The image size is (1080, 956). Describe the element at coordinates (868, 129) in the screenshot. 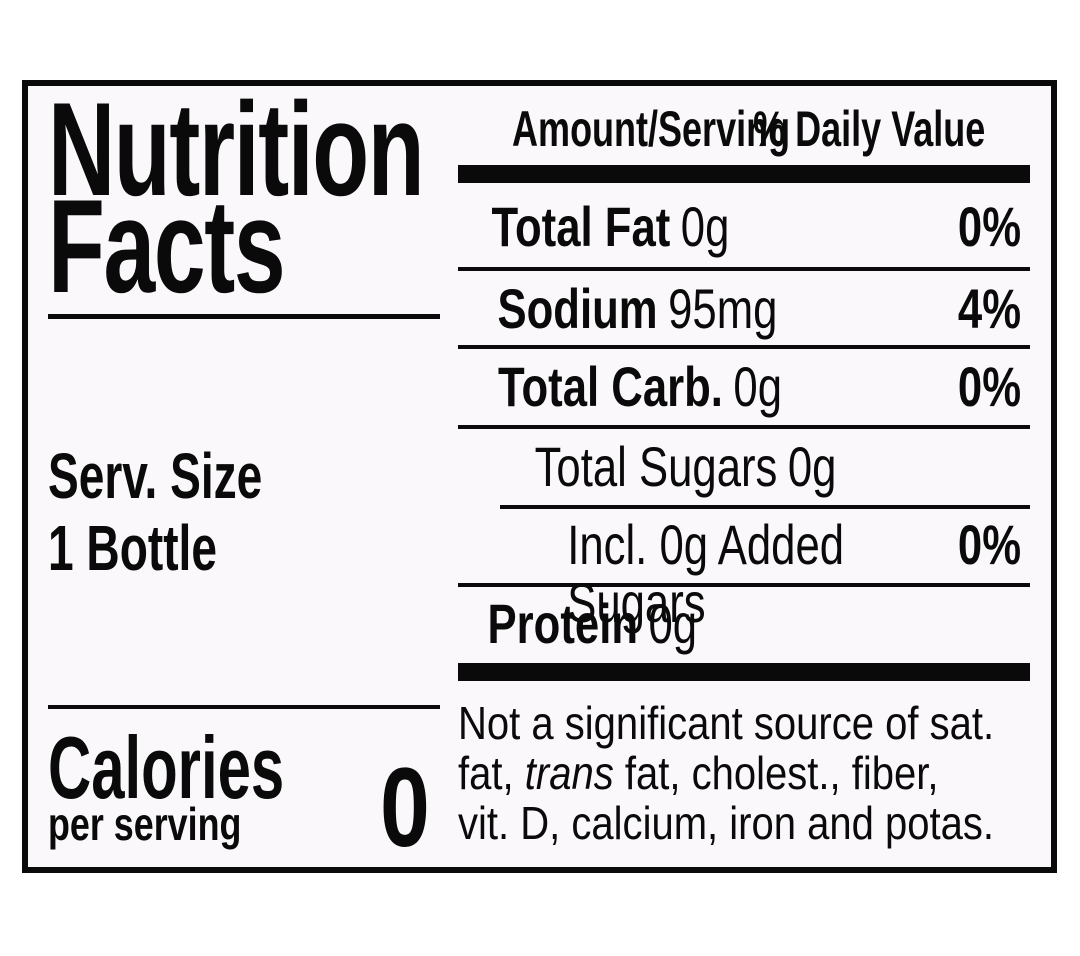

I see `column-header-daily-value: % Daily Value` at that location.